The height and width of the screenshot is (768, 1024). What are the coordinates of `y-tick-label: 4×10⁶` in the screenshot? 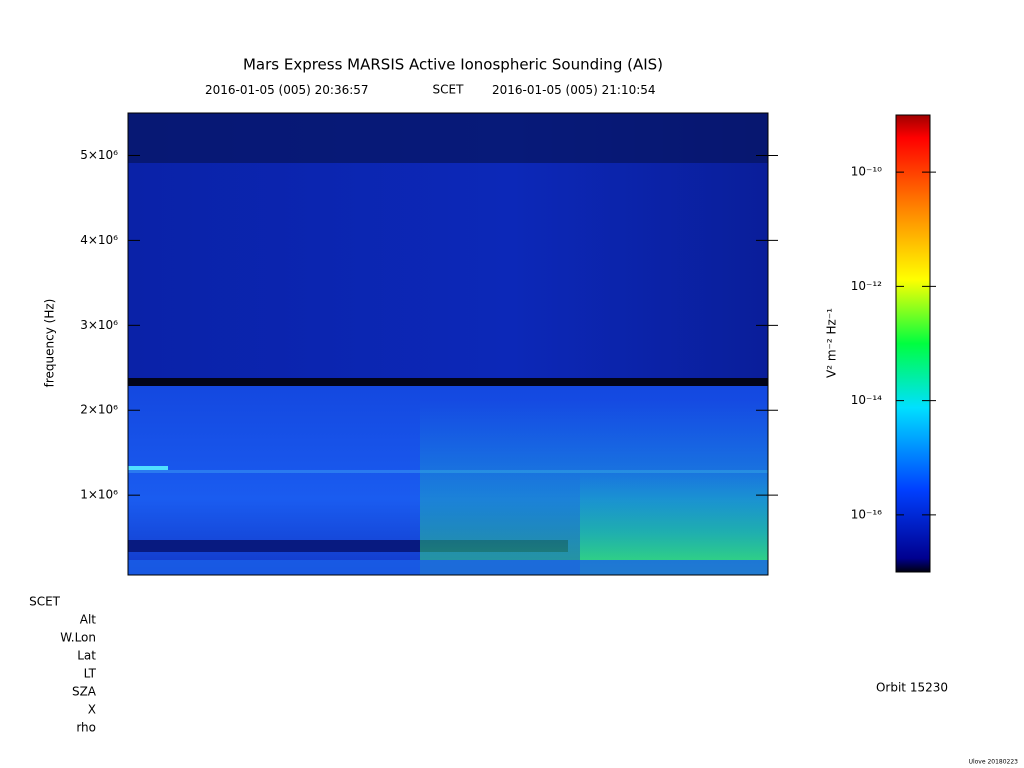 It's located at (99, 240).